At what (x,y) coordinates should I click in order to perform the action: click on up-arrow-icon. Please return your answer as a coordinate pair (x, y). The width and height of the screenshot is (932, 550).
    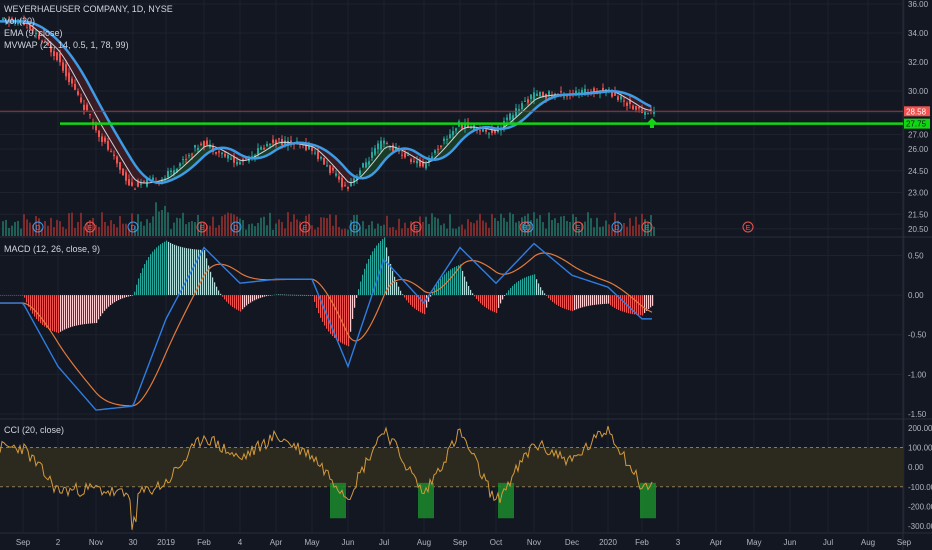
    Looking at the image, I should click on (652, 123).